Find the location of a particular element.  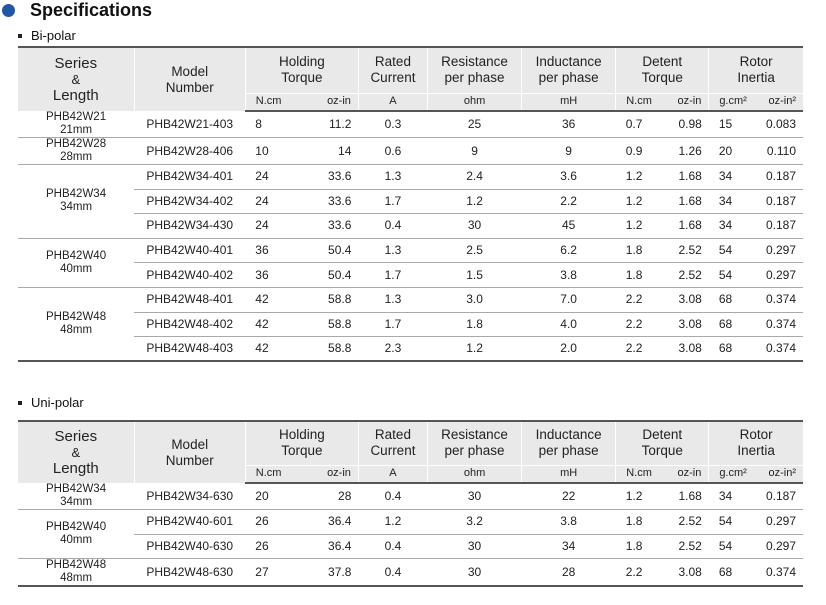

value-cell: 45 is located at coordinates (568, 226).